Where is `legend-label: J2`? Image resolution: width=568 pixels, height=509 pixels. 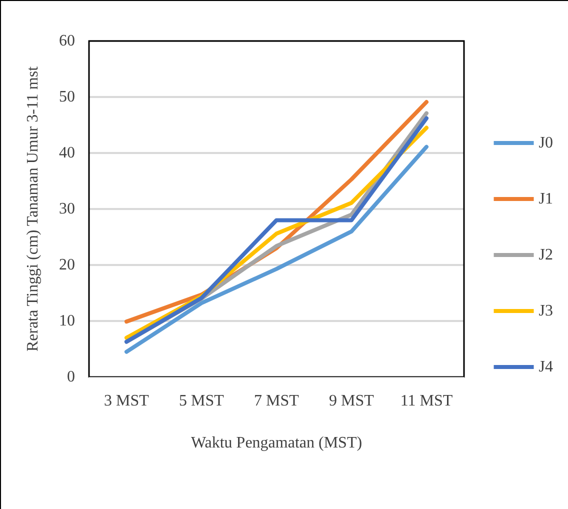 legend-label: J2 is located at coordinates (546, 255).